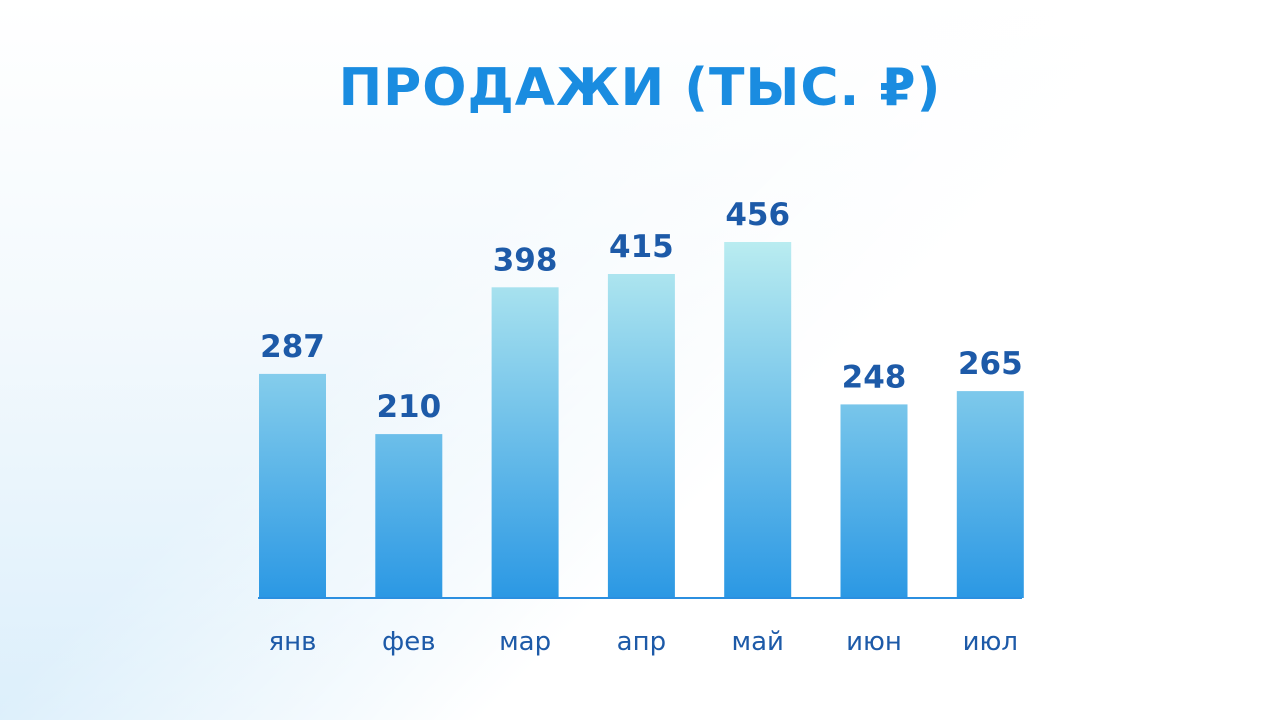 This screenshot has height=720, width=1280. Describe the element at coordinates (874, 377) in the screenshot. I see `value-label-июн: 248` at that location.